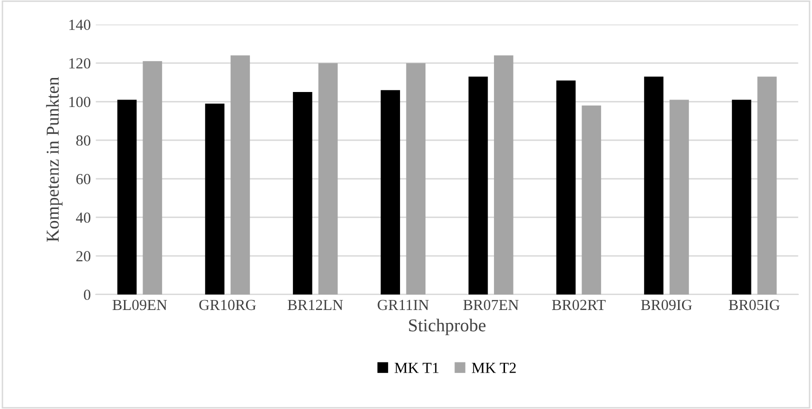 This screenshot has width=812, height=409. What do you see at coordinates (579, 305) in the screenshot?
I see `x-tick-label: BR02RT` at bounding box center [579, 305].